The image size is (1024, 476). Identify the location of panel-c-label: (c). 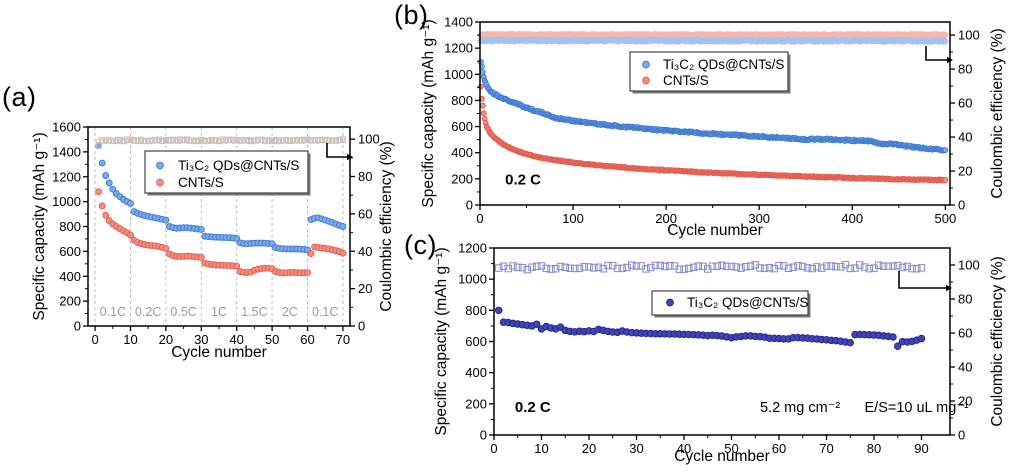
(420, 245).